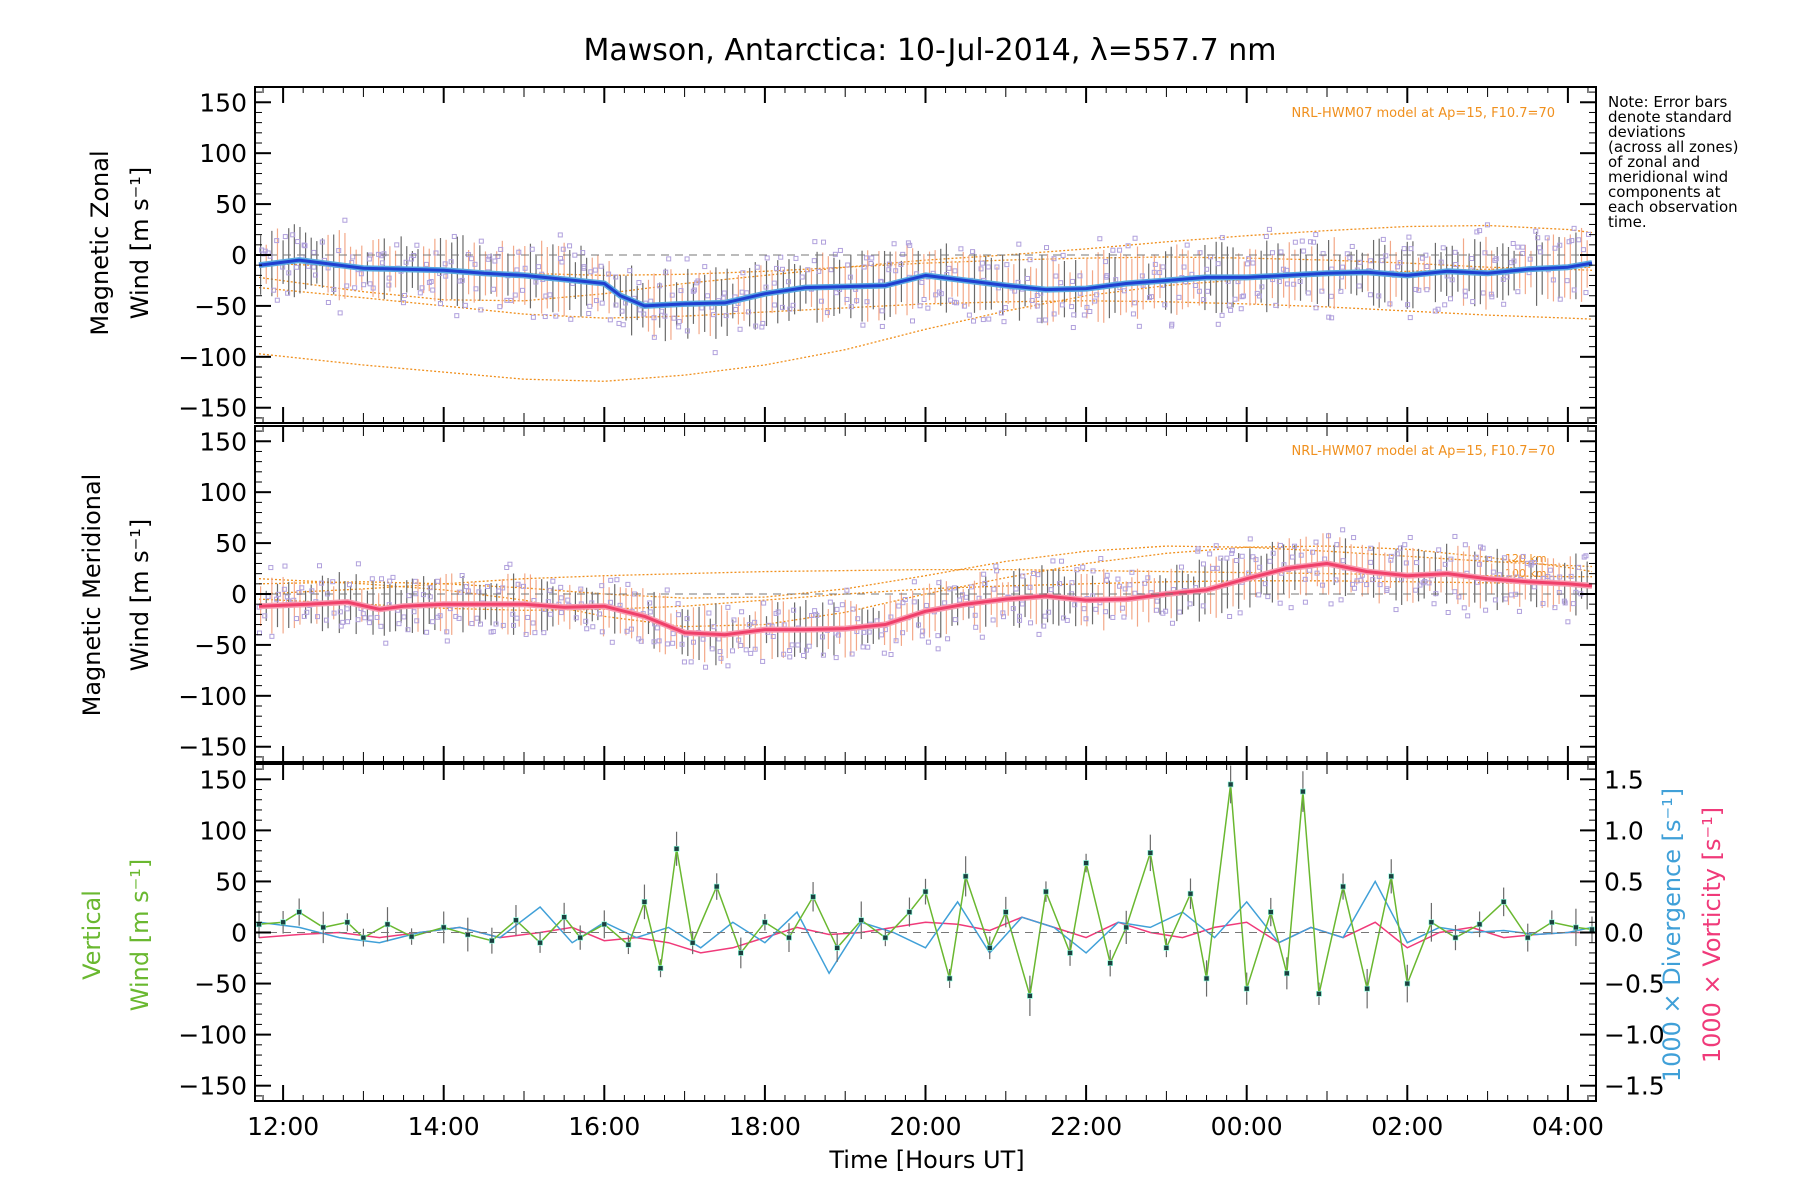 Image resolution: width=1800 pixels, height=1200 pixels. What do you see at coordinates (92, 595) in the screenshot?
I see `meridional-ylabel-line1: Magnetic Meridional` at bounding box center [92, 595].